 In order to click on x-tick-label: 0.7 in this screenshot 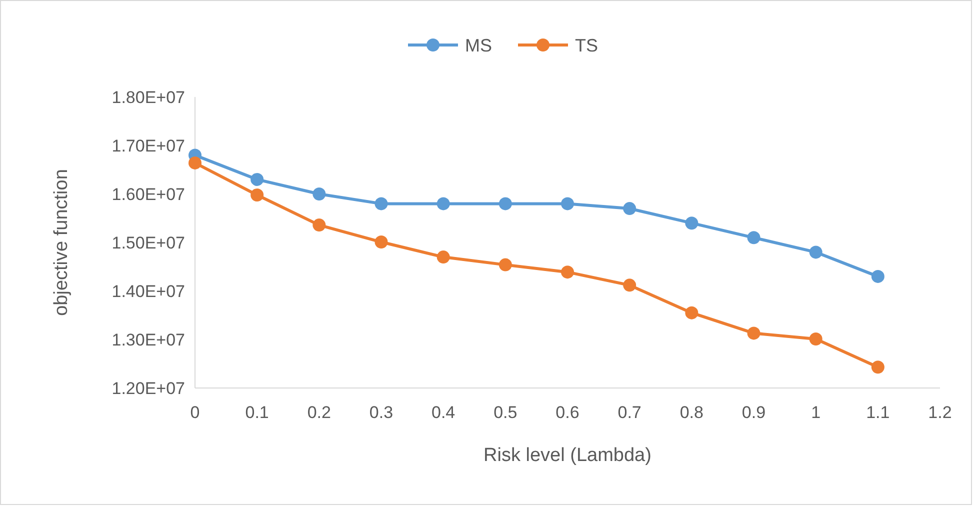, I will do `click(630, 412)`.